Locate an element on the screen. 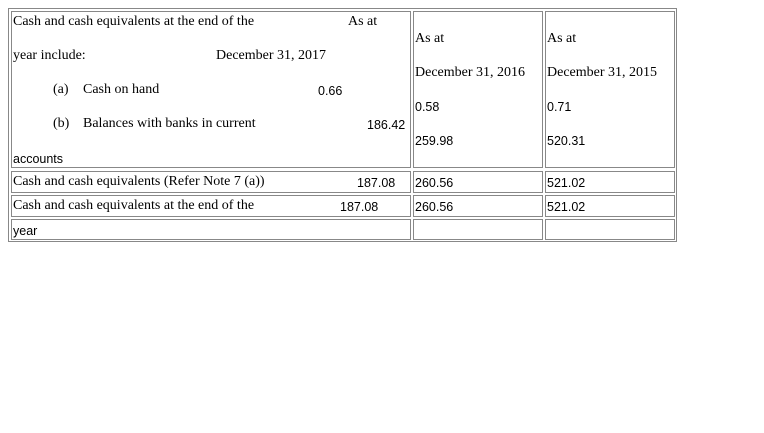 The height and width of the screenshot is (433, 764). row2-2017: 187.08 is located at coordinates (359, 207).